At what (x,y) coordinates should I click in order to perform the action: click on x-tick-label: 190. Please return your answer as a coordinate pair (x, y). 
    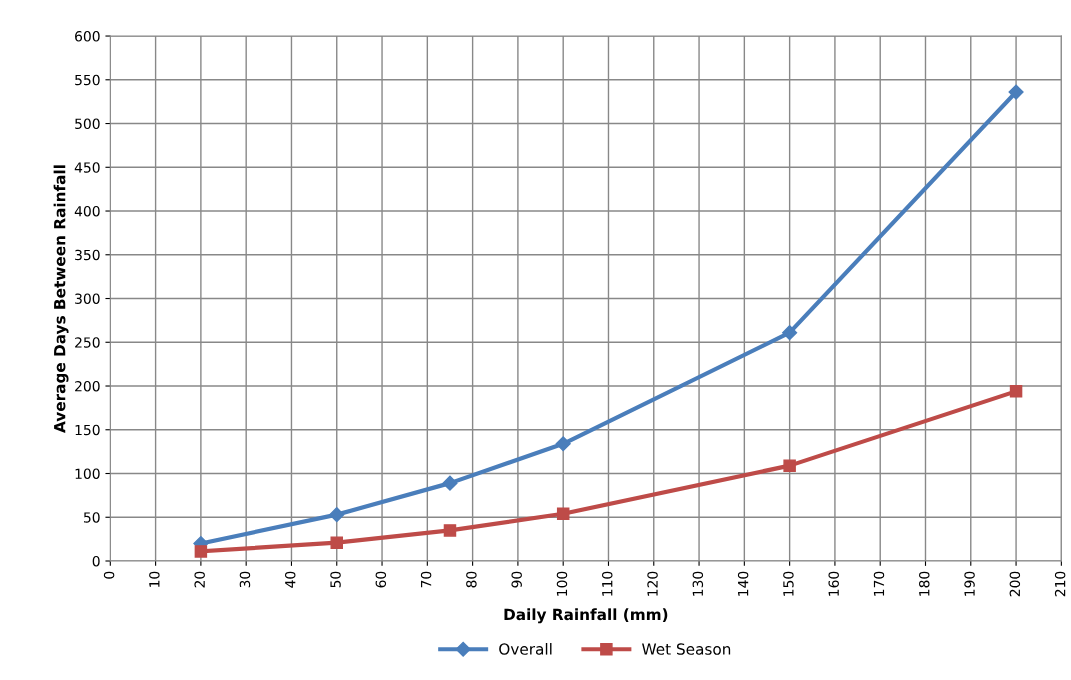
    Looking at the image, I should click on (969, 583).